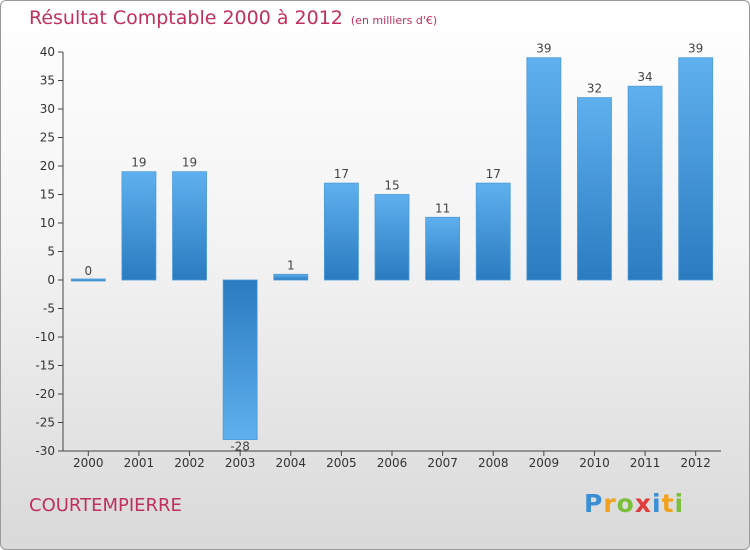 This screenshot has height=550, width=750. I want to click on x-tick-label: 2012, so click(695, 463).